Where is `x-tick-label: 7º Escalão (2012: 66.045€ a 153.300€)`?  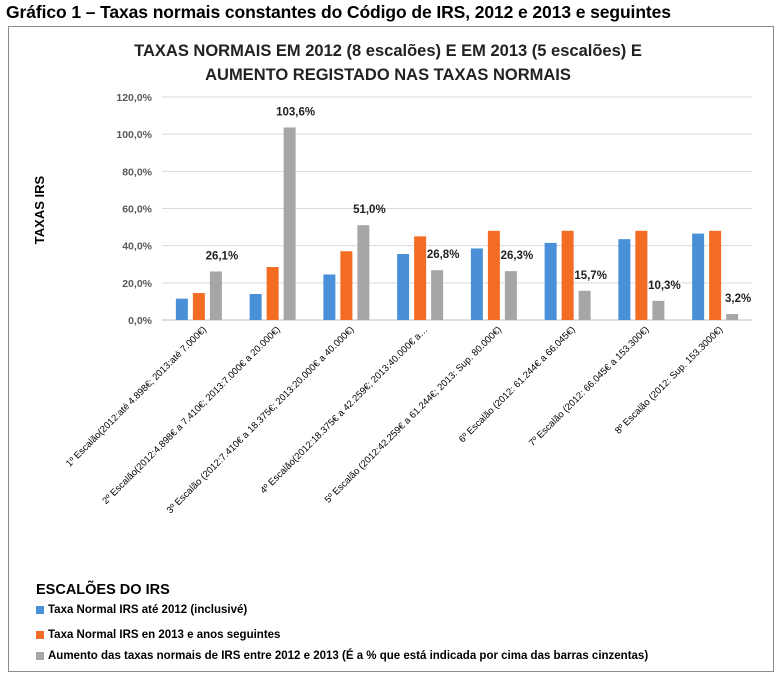 x-tick-label: 7º Escalão (2012: 66.045€ a 153.300€) is located at coordinates (589, 386).